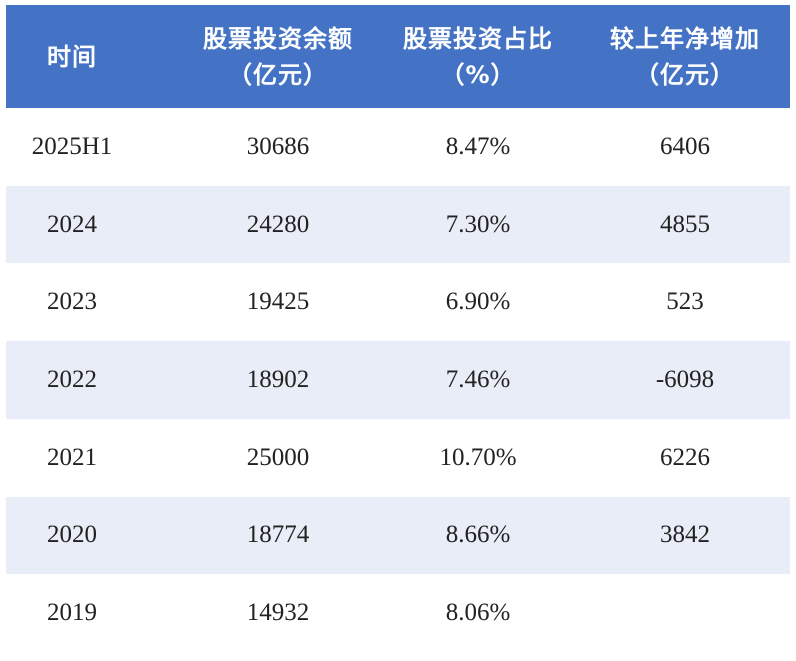  Describe the element at coordinates (398, 458) in the screenshot. I see `table-row: 2021 25000 10.70% 6226` at that location.